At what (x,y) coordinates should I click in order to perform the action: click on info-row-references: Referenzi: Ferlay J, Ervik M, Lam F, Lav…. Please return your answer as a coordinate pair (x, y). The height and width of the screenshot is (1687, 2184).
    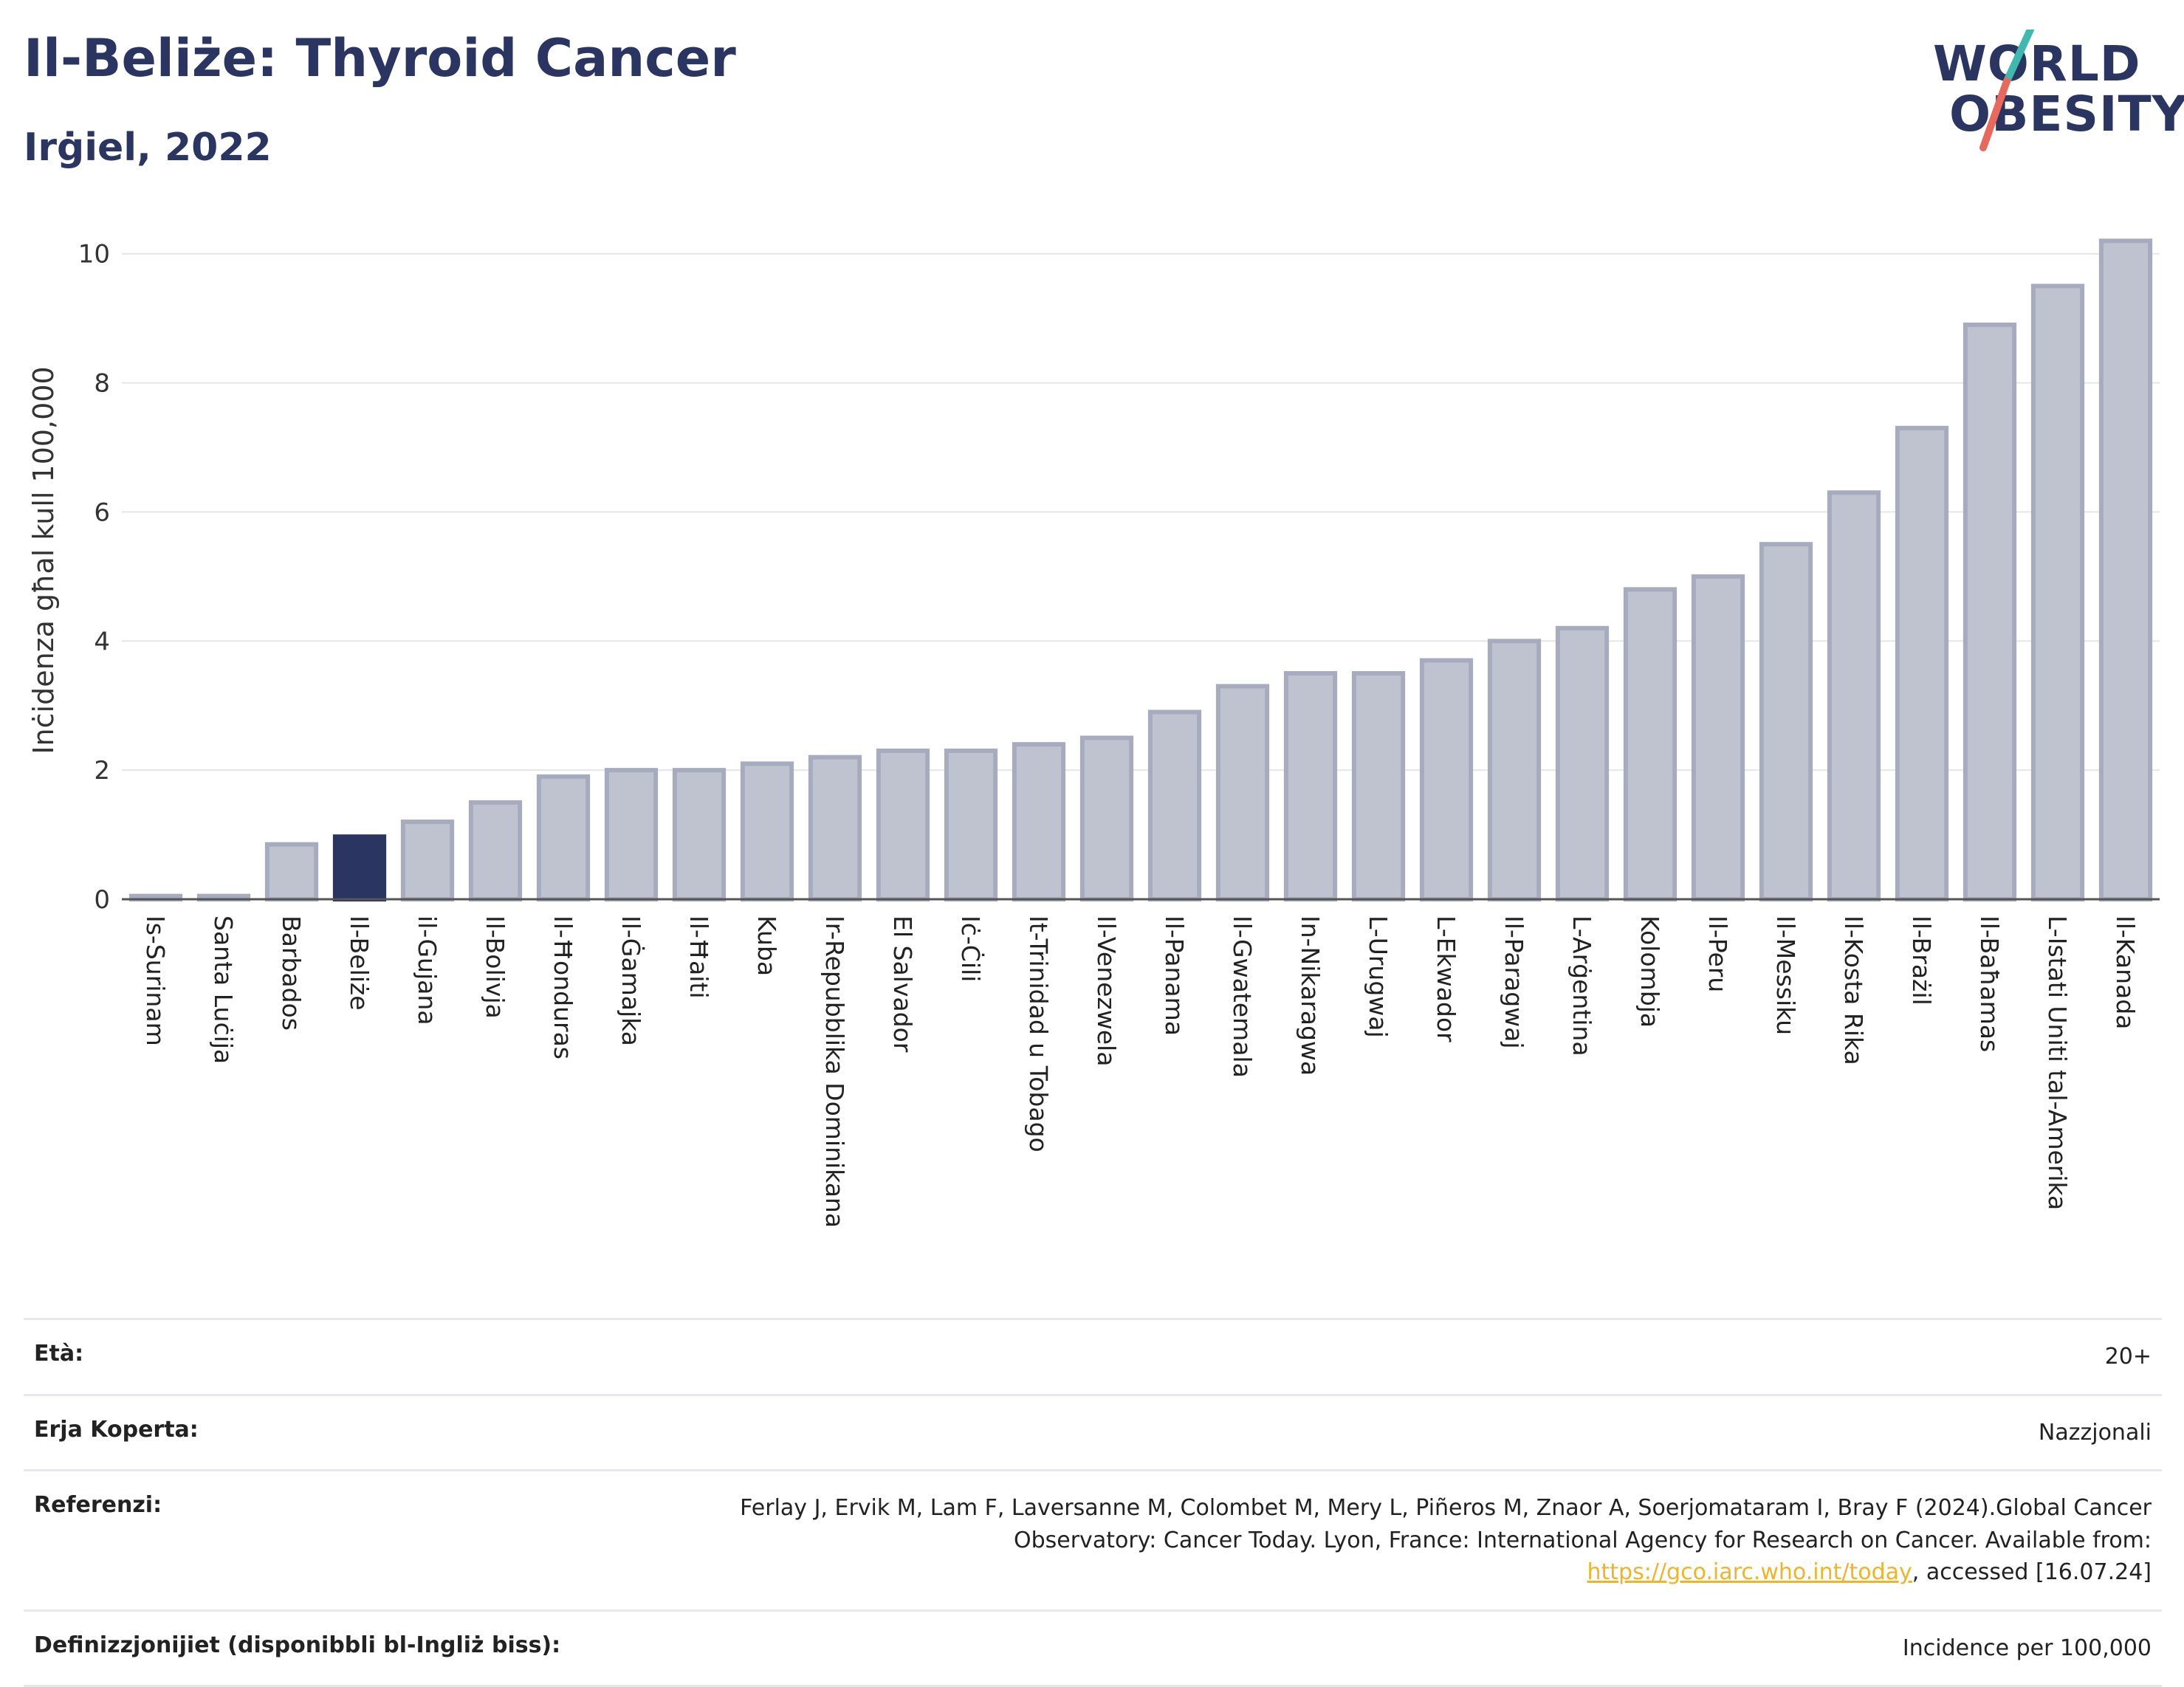
    Looking at the image, I should click on (1093, 1539).